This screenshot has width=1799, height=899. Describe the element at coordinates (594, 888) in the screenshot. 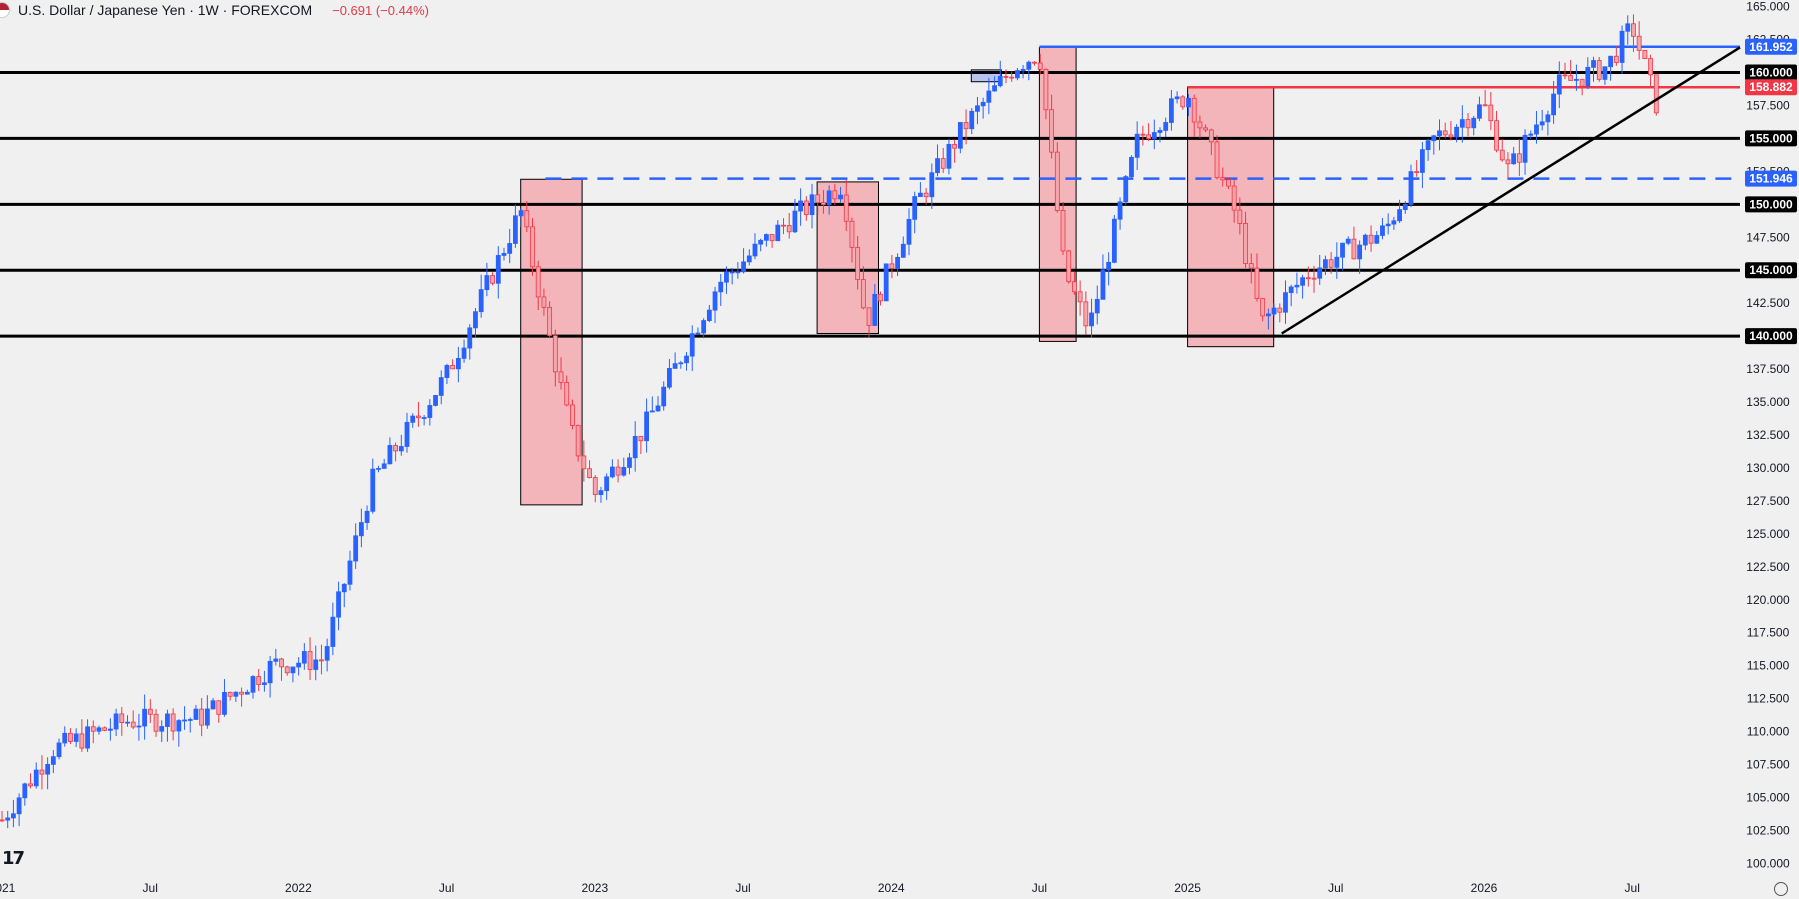

I see `x-tick-label: 2023` at that location.